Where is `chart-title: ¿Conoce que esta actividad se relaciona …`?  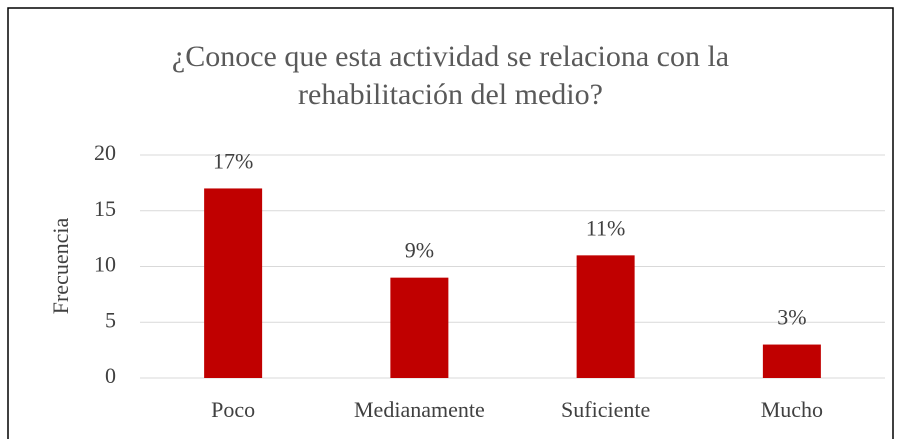
chart-title: ¿Conoce que esta actividad se relaciona … is located at coordinates (450, 75).